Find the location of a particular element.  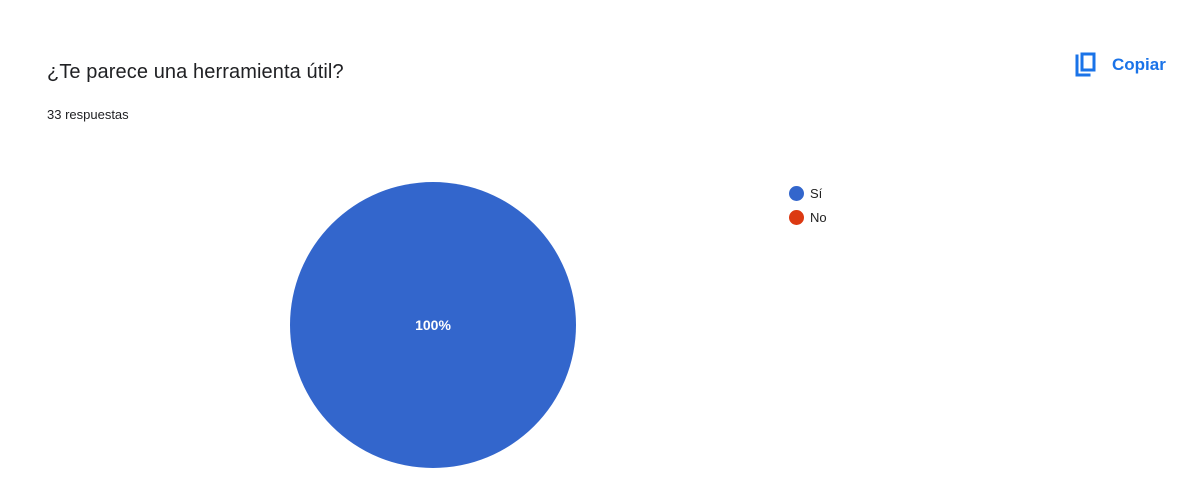

question-title: ¿Te parece una herramienta útil? is located at coordinates (195, 72).